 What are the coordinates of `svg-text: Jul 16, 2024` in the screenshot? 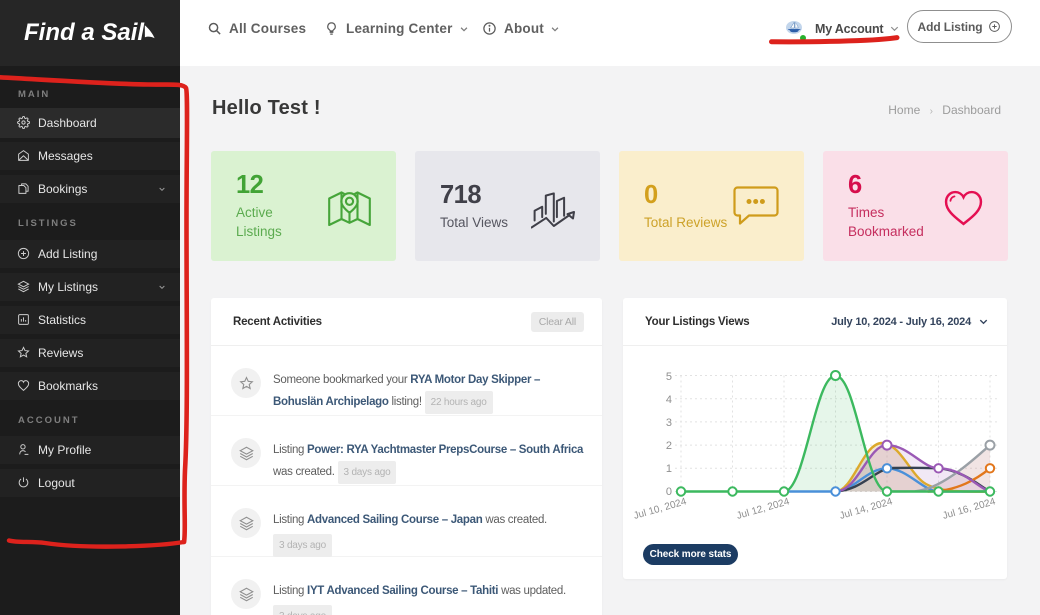 It's located at (969, 509).